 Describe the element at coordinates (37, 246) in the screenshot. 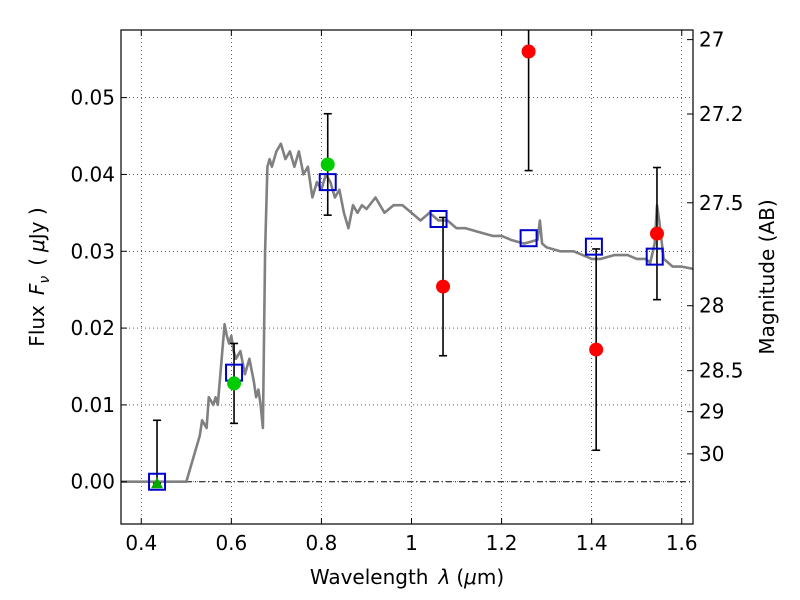

I see `y-axis-unit-mu: μ` at that location.